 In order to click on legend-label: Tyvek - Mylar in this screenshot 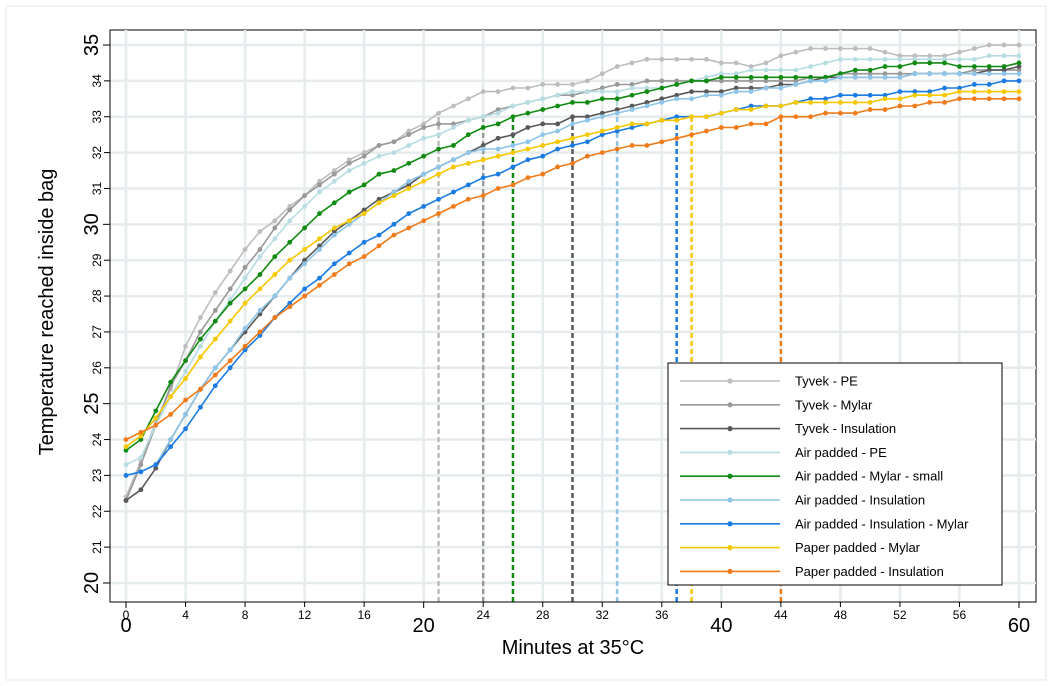, I will do `click(834, 404)`.